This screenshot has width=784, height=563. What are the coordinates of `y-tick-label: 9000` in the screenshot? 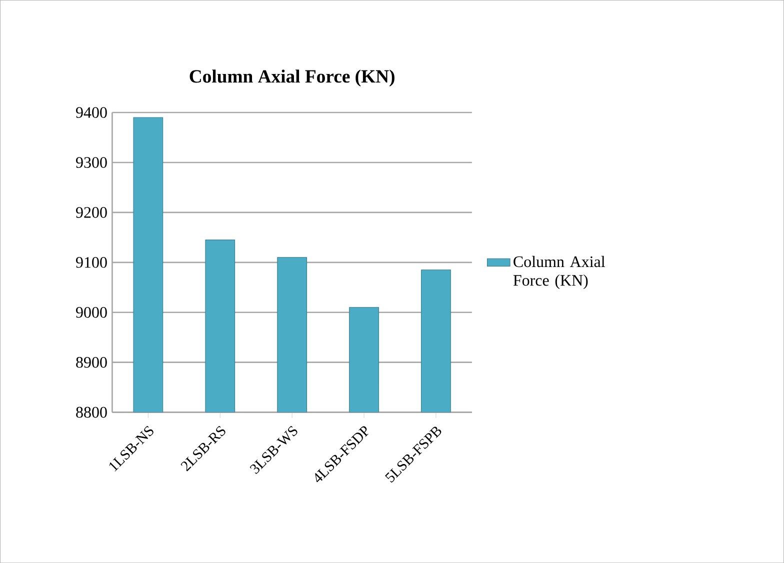 It's located at (91, 312).